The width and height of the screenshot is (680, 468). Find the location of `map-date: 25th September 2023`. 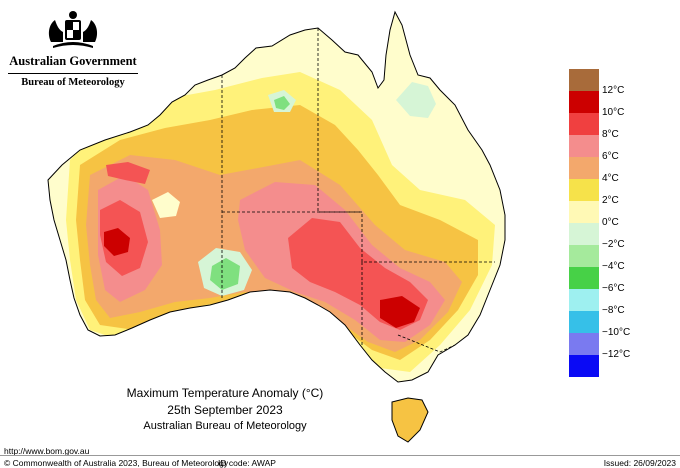

map-date: 25th September 2023 is located at coordinates (225, 410).